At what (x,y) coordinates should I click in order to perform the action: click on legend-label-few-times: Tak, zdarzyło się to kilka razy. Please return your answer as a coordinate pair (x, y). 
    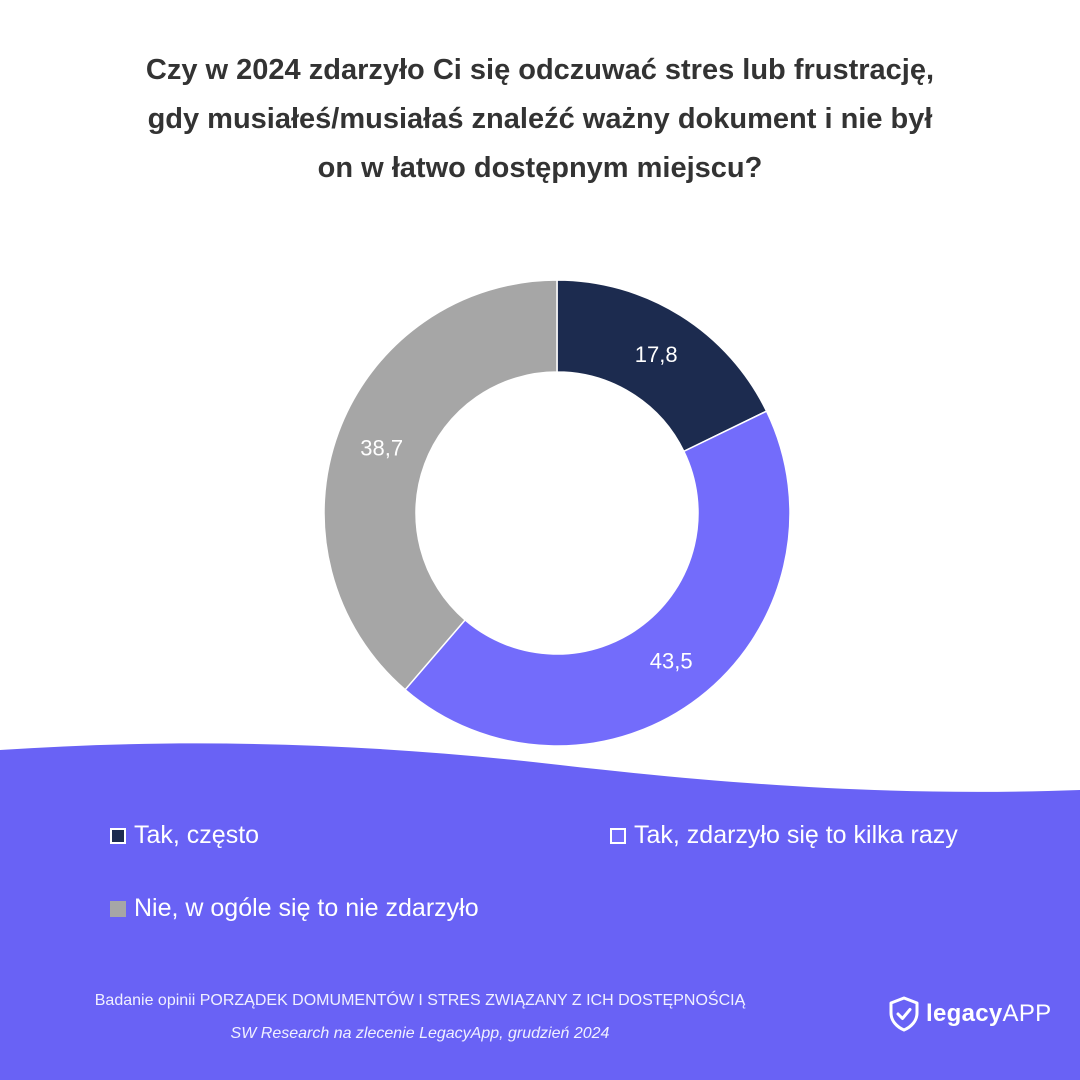
    Looking at the image, I should click on (796, 835).